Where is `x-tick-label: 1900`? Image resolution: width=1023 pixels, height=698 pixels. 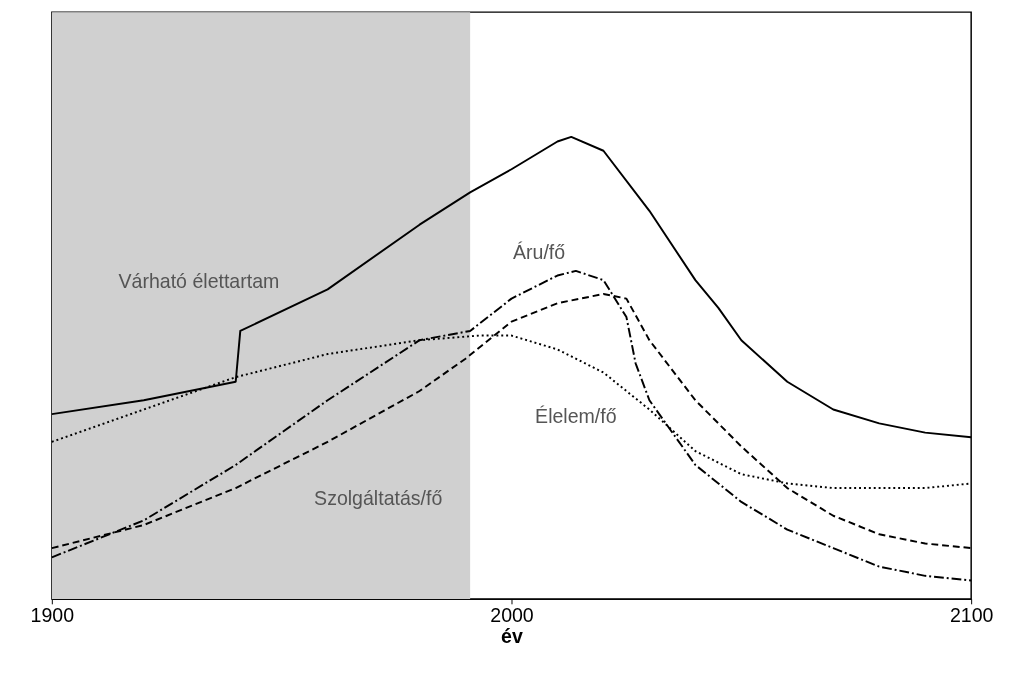 x-tick-label: 1900 is located at coordinates (52, 614).